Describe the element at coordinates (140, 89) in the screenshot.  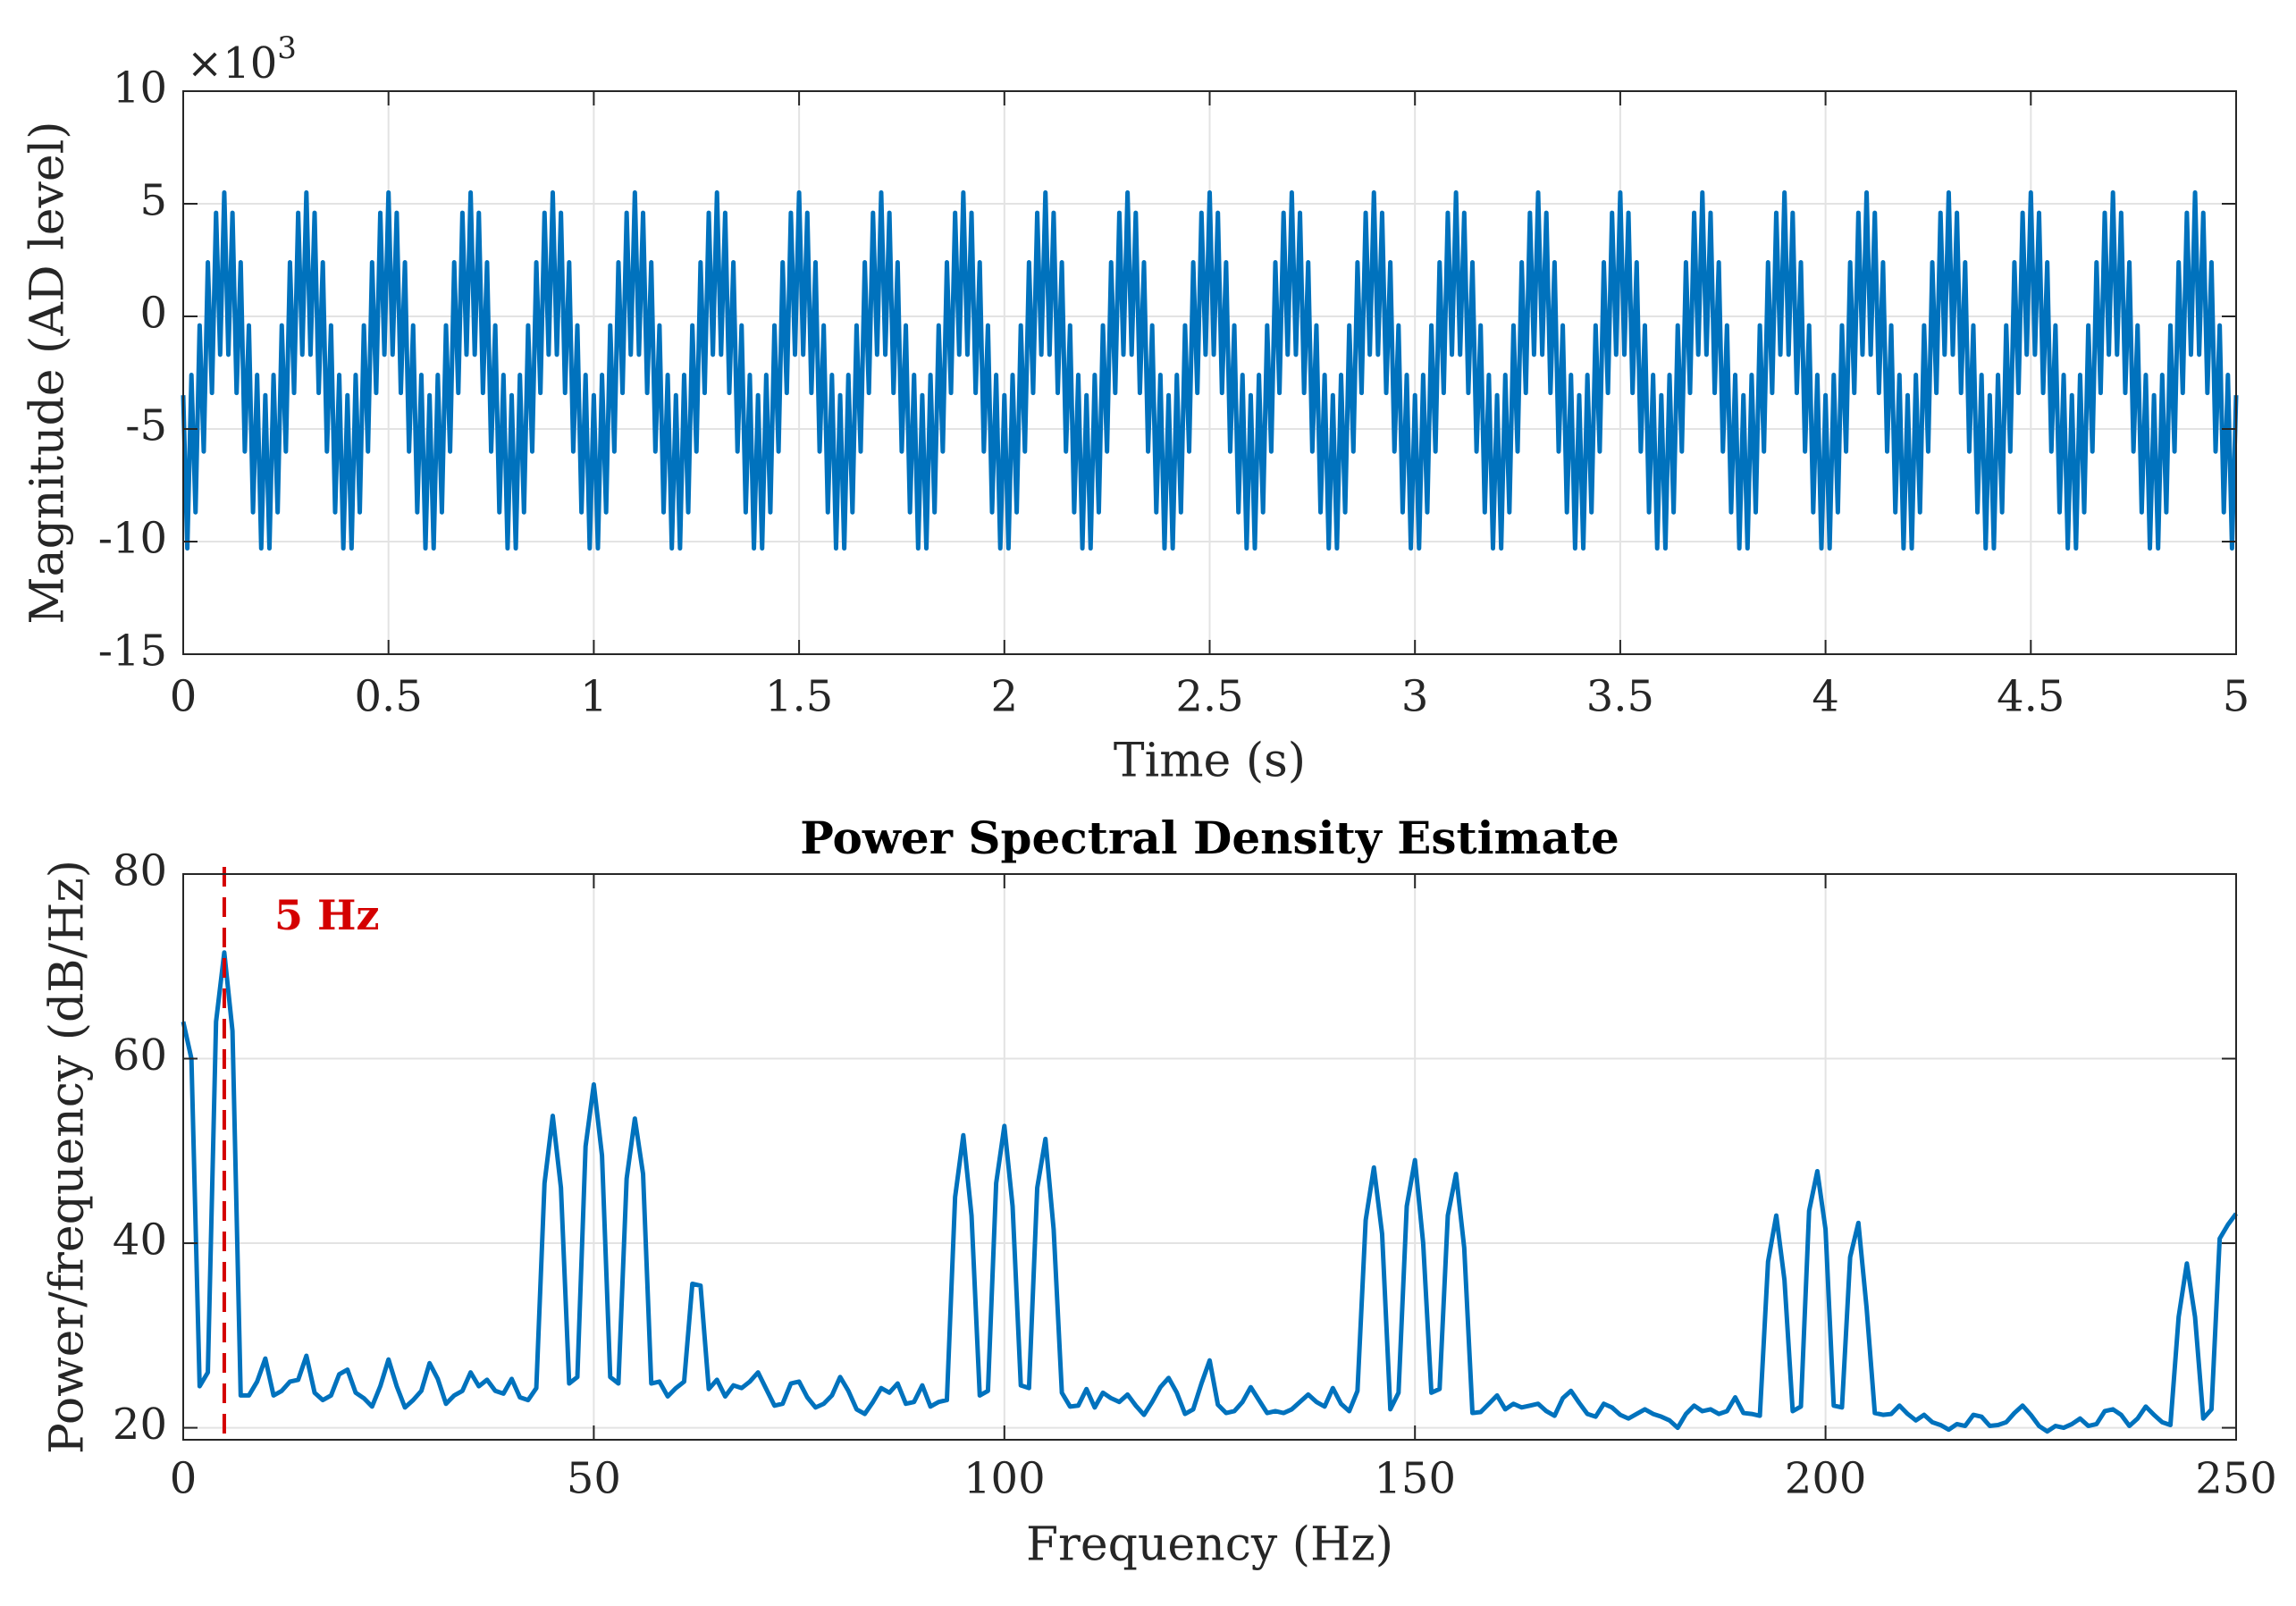
I see `y-tick-label: 10` at that location.